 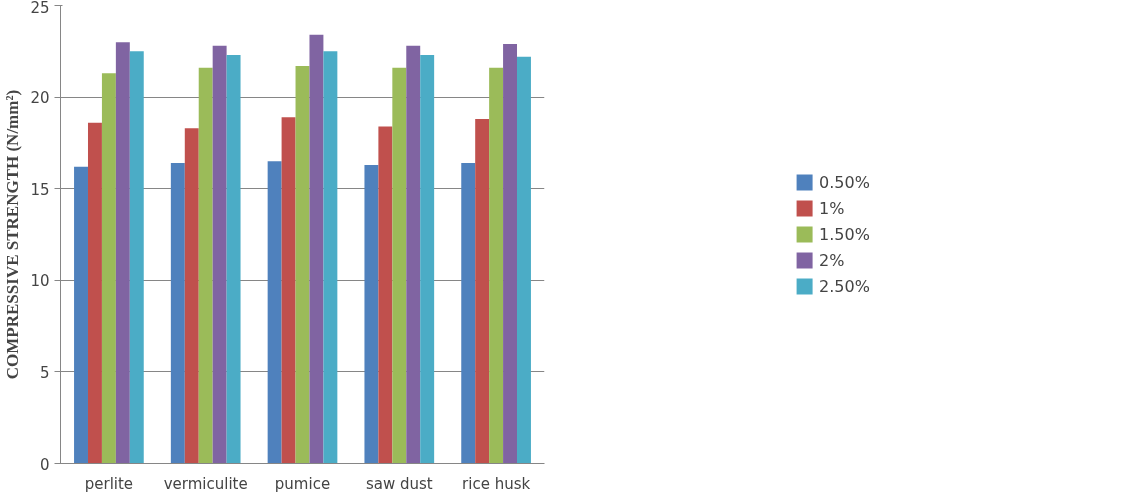 What do you see at coordinates (399, 483) in the screenshot?
I see `x-tick-label: saw dust` at bounding box center [399, 483].